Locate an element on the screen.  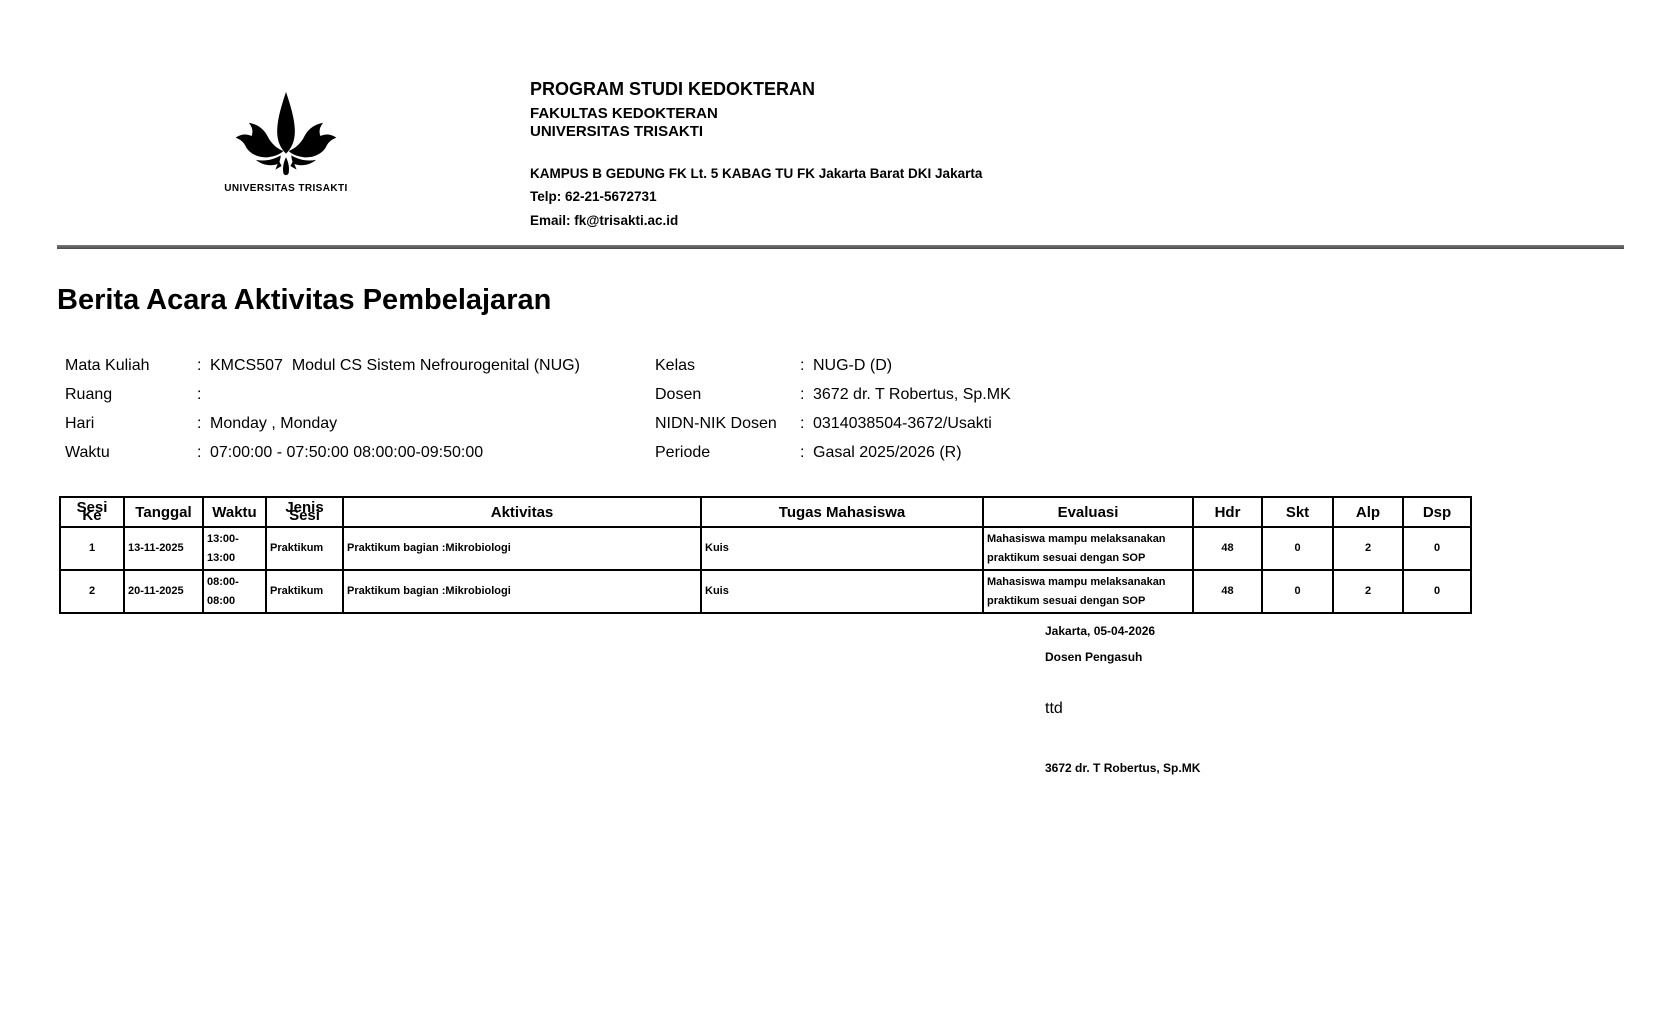
faculty-name: FAKULTAS KEDOKTERAN is located at coordinates (624, 113).